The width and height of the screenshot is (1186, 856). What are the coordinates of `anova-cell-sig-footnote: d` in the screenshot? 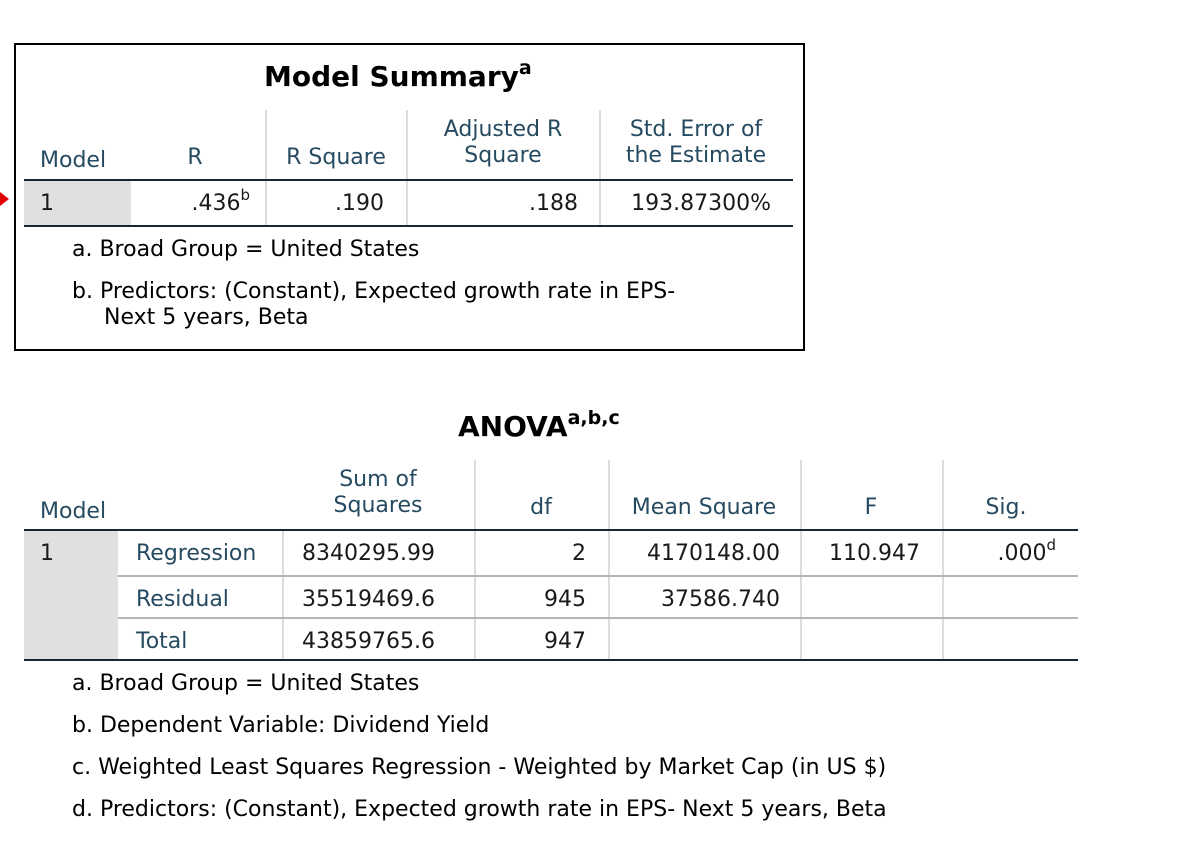 It's located at (1051, 545).